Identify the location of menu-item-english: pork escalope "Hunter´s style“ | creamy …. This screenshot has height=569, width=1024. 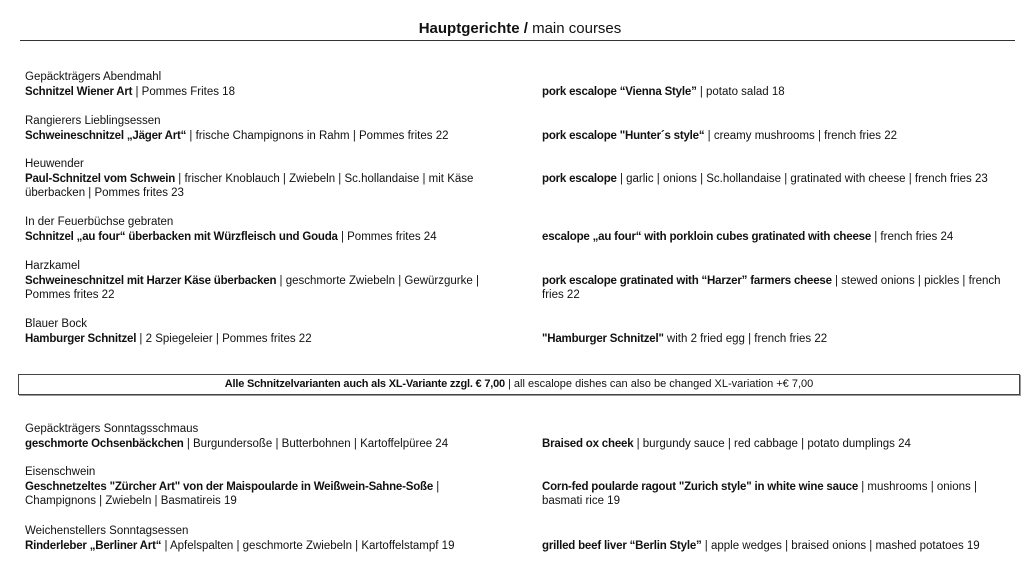
(776, 136).